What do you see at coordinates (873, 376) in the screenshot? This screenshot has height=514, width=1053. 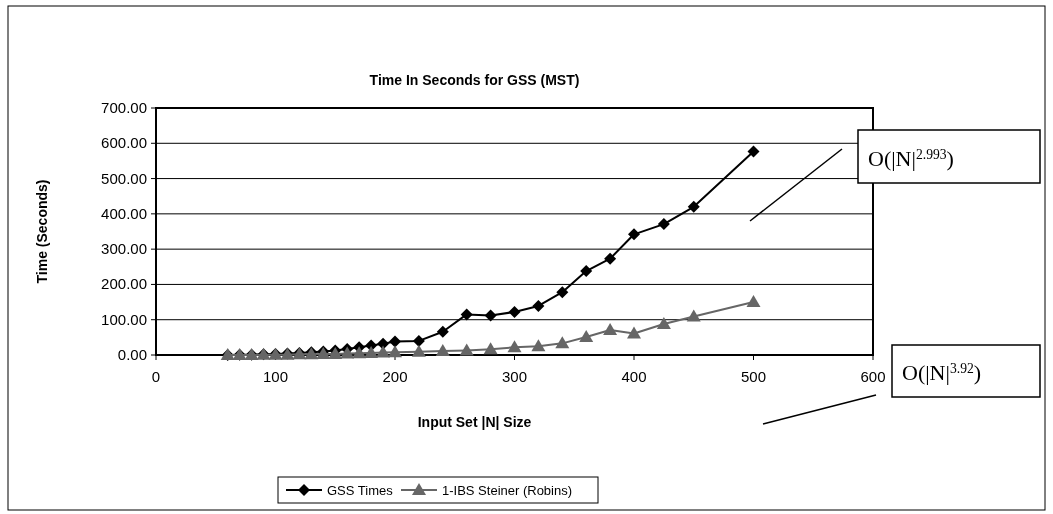 I see `x-tick-label: 600` at bounding box center [873, 376].